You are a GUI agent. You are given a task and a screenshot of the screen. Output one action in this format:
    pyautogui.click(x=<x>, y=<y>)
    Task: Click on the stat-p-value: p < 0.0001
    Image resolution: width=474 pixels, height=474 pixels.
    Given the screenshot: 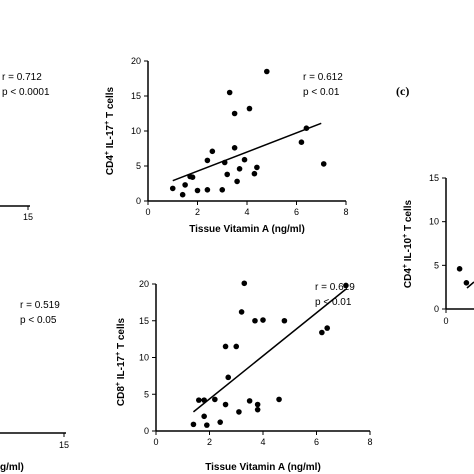 What is the action you would take?
    pyautogui.click(x=26, y=92)
    